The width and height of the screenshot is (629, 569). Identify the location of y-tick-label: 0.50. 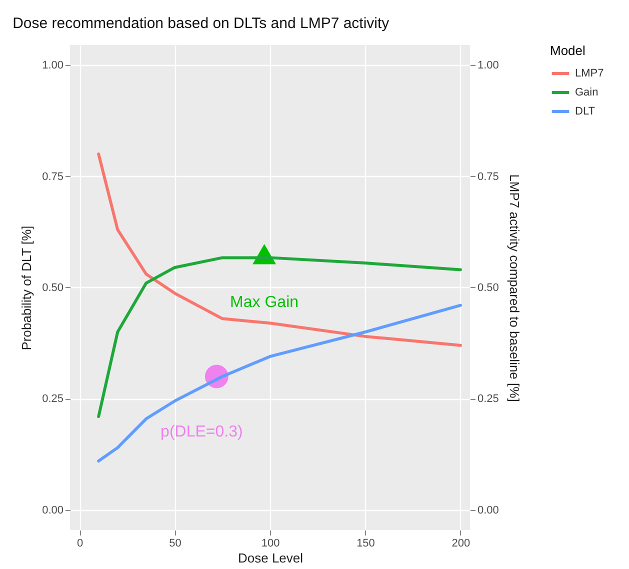
(53, 288).